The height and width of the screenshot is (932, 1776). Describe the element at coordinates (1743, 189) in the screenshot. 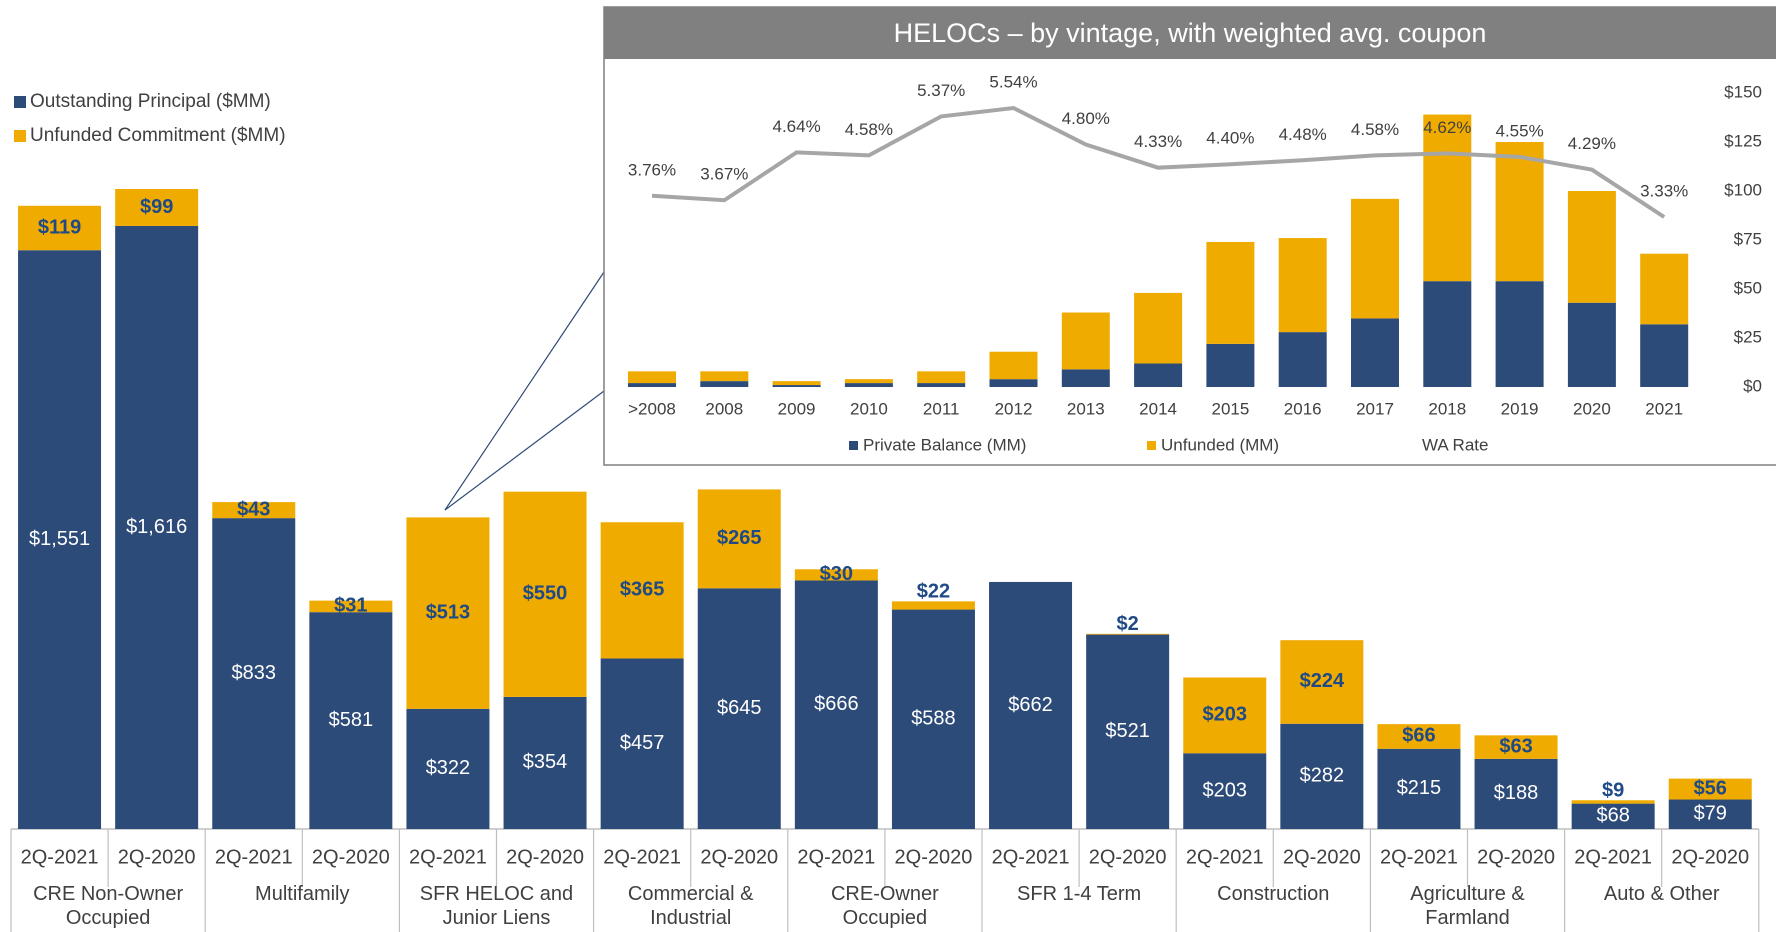

I see `y-tick-label: $100` at that location.